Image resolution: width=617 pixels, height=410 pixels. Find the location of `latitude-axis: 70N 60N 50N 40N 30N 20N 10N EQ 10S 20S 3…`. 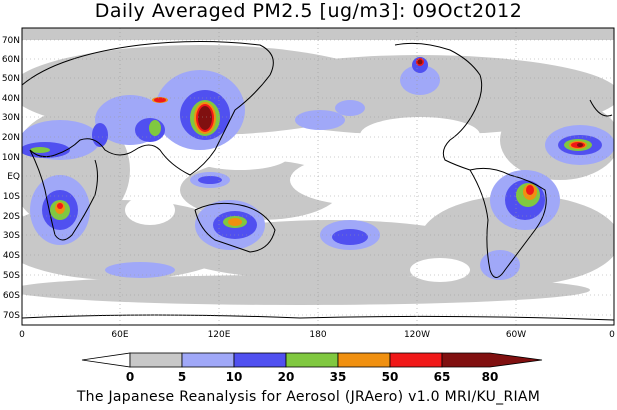

latitude-axis: 70N 60N 50N 40N 30N 20N 10N EQ 10S 20S 3… is located at coordinates (11, 178).